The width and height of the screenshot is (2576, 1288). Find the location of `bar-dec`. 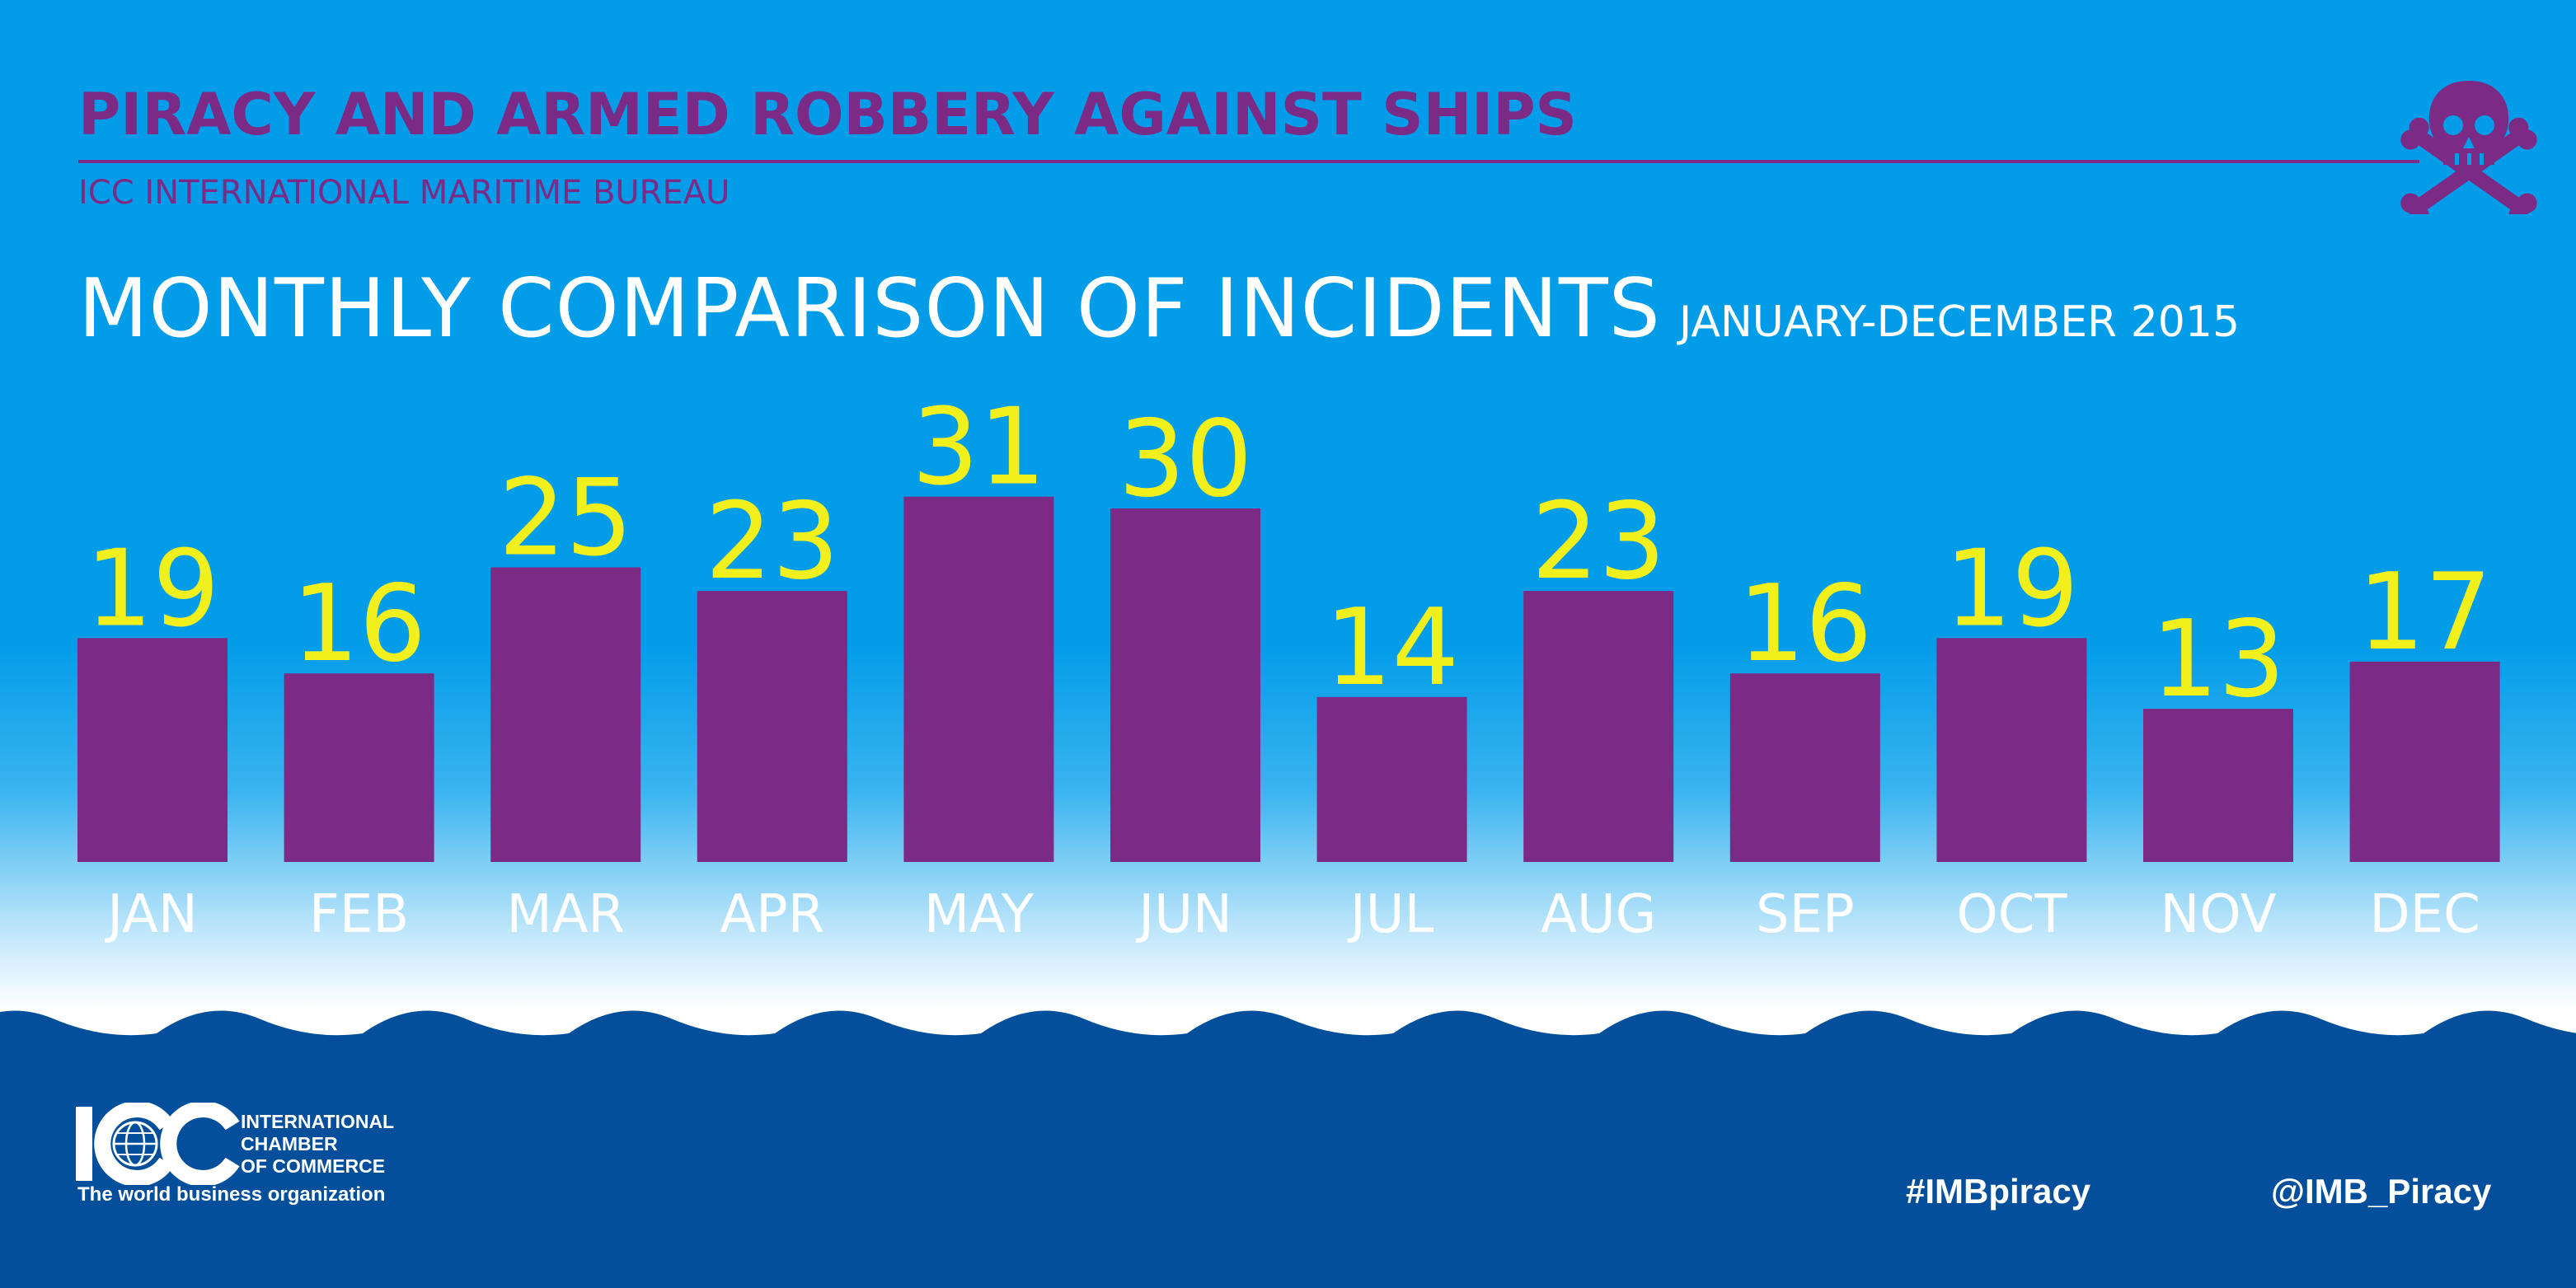

bar-dec is located at coordinates (2424, 761).